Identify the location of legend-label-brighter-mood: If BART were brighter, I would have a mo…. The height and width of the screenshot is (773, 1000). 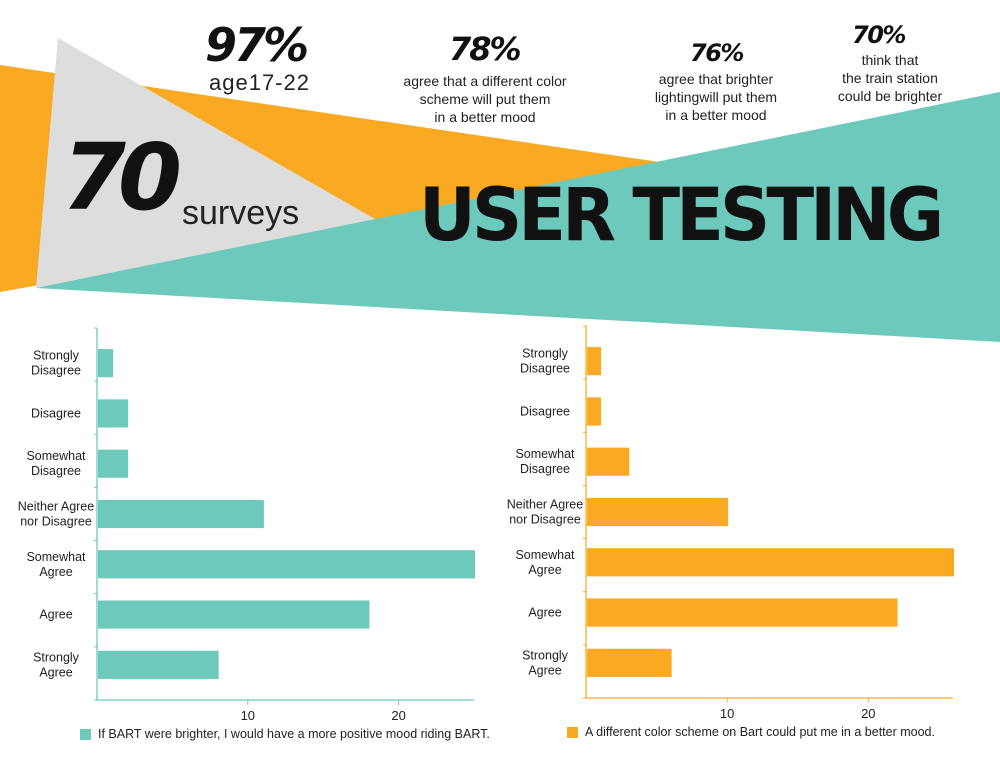
(294, 734).